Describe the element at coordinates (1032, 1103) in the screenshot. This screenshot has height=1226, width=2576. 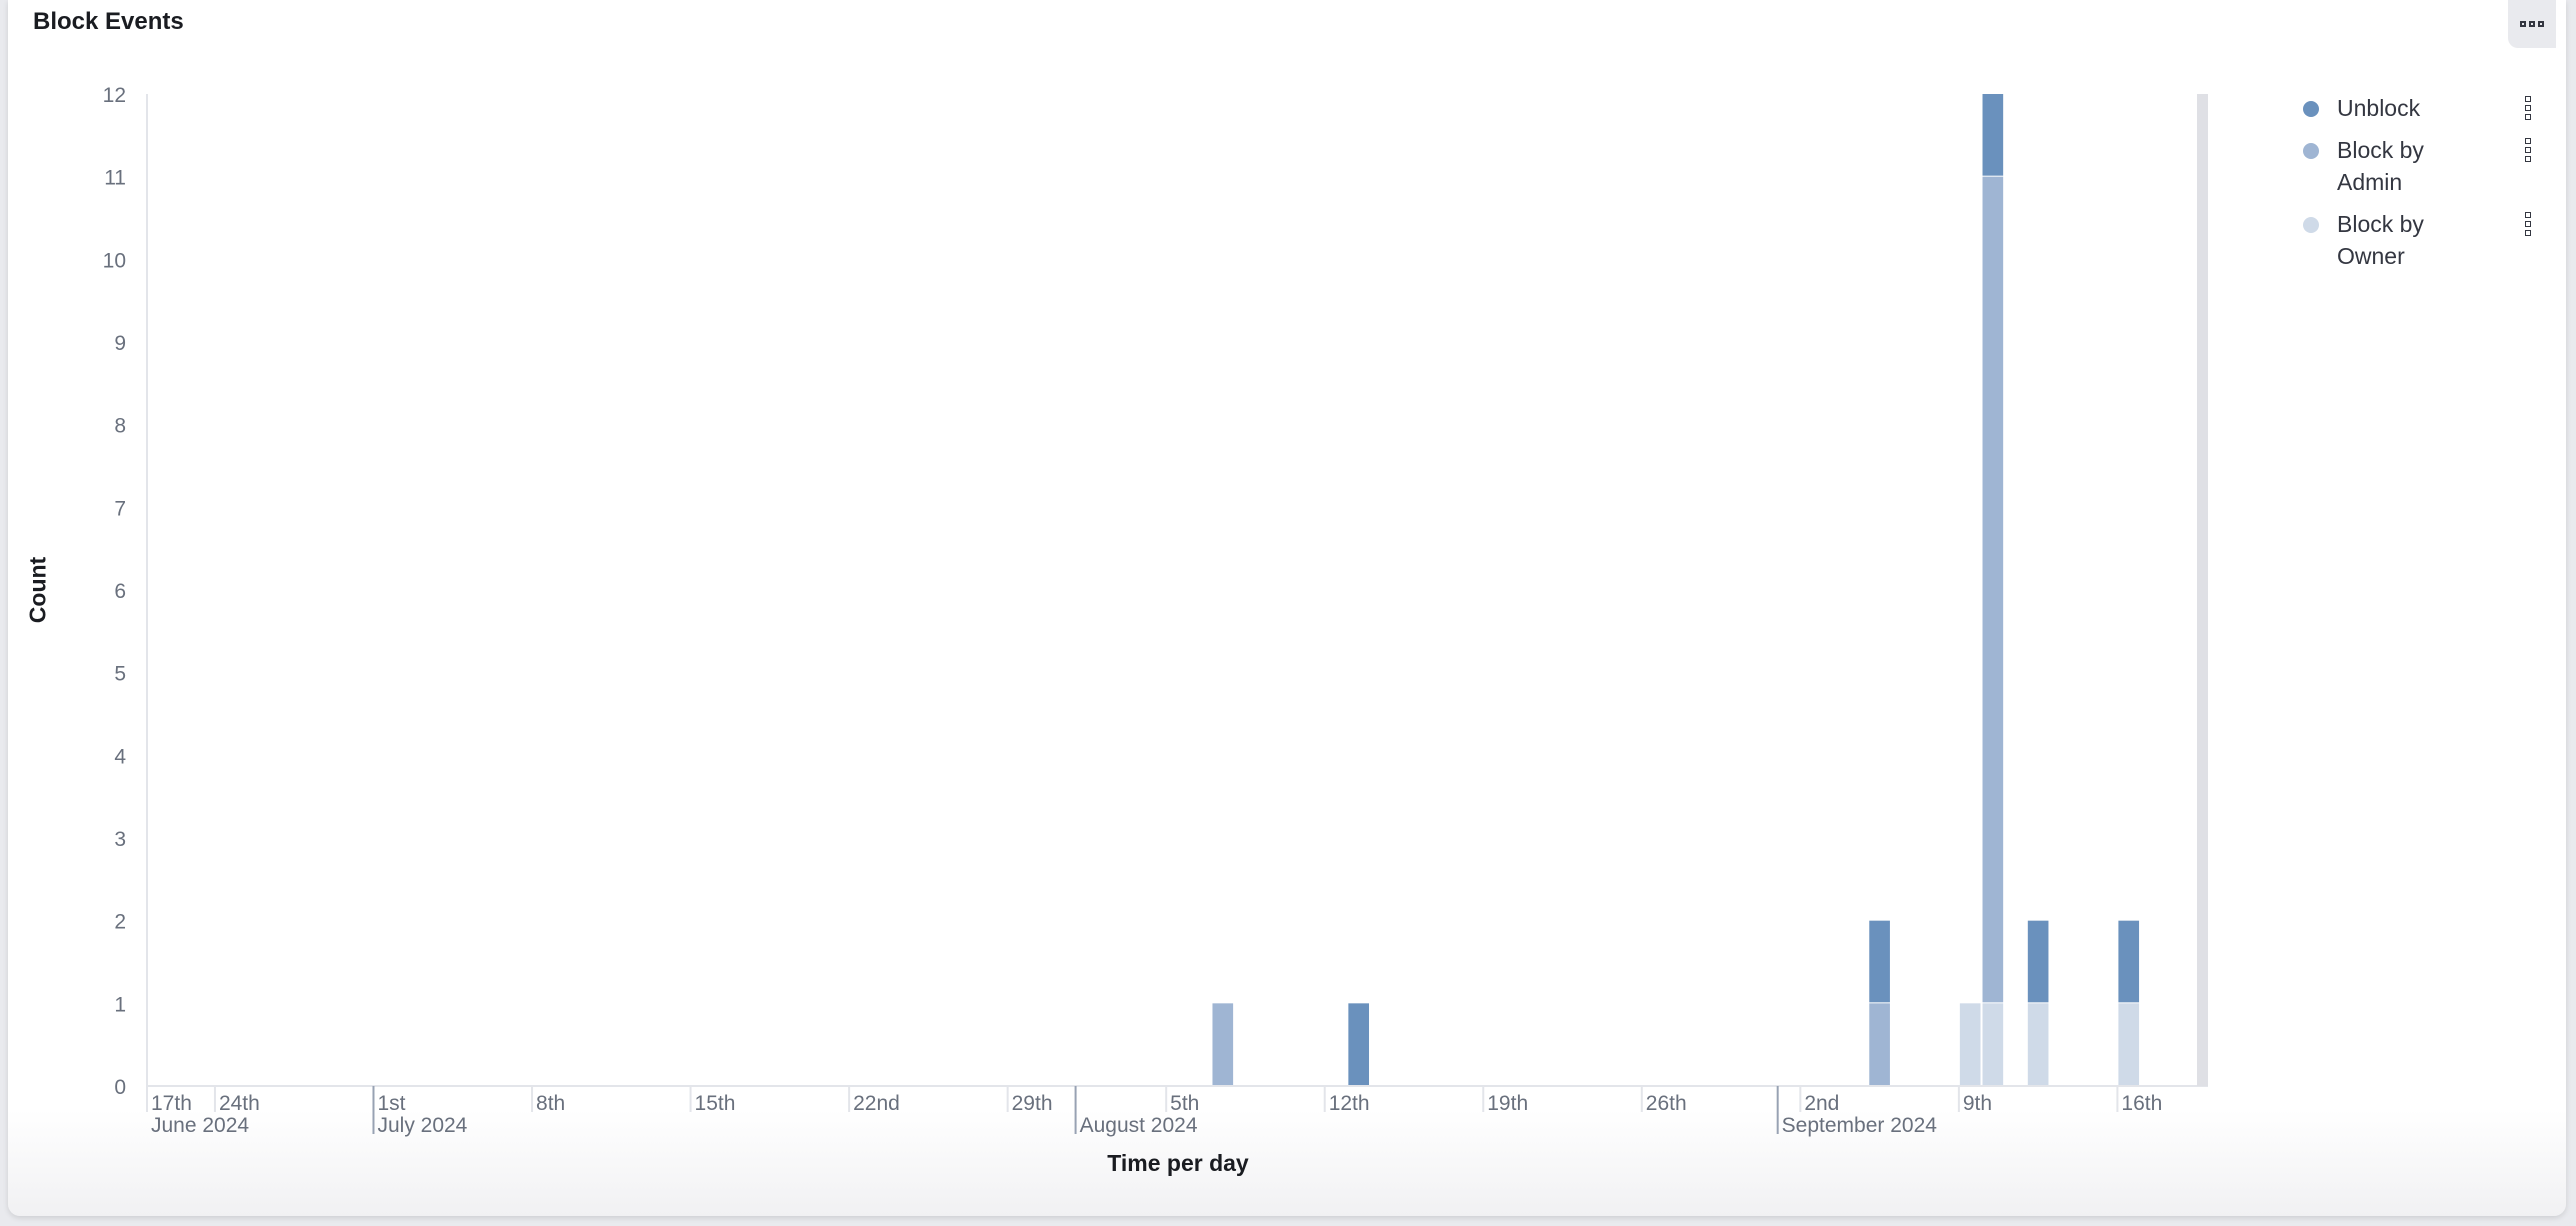
I see `x-tick-label: 29th` at that location.